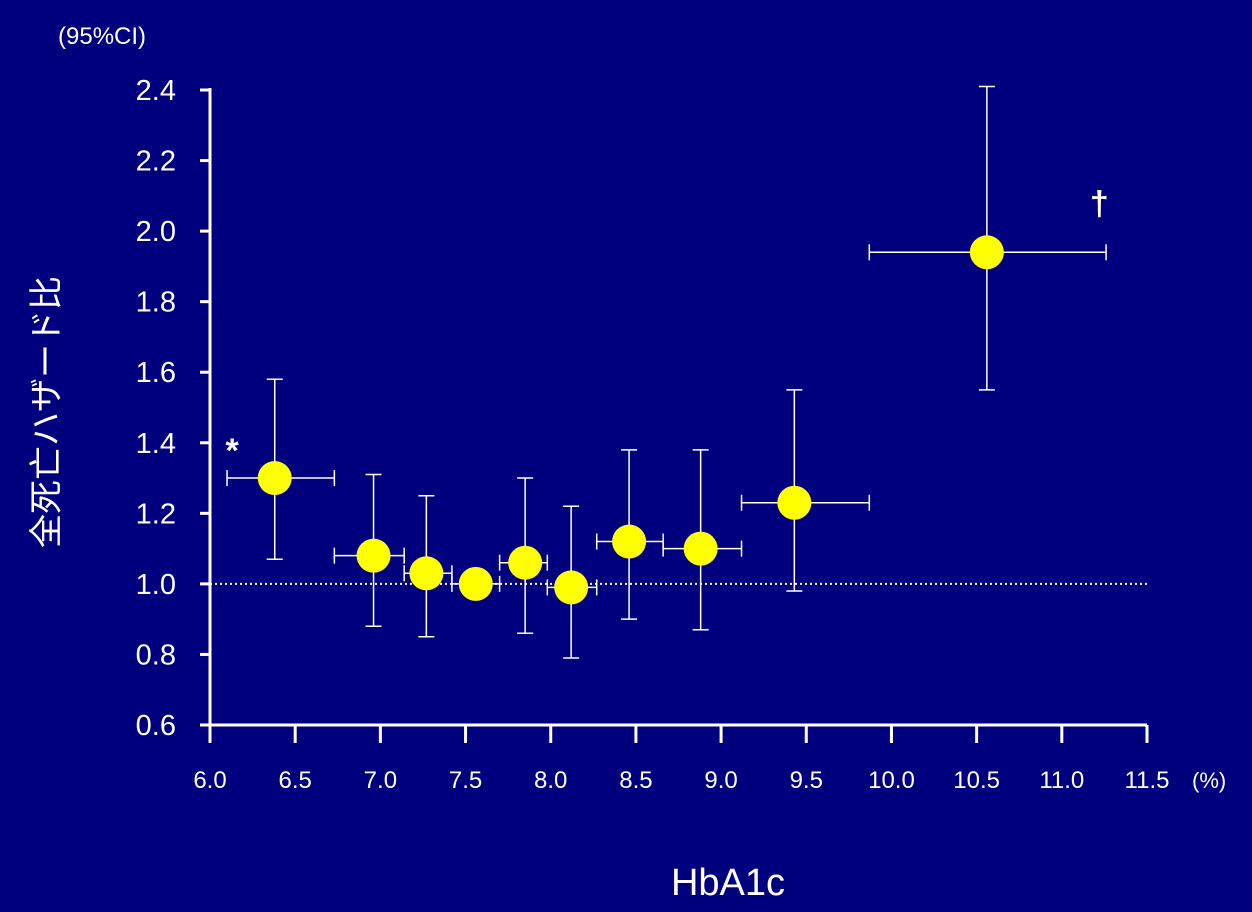  What do you see at coordinates (156, 91) in the screenshot?
I see `y-tick-label: 2.4` at bounding box center [156, 91].